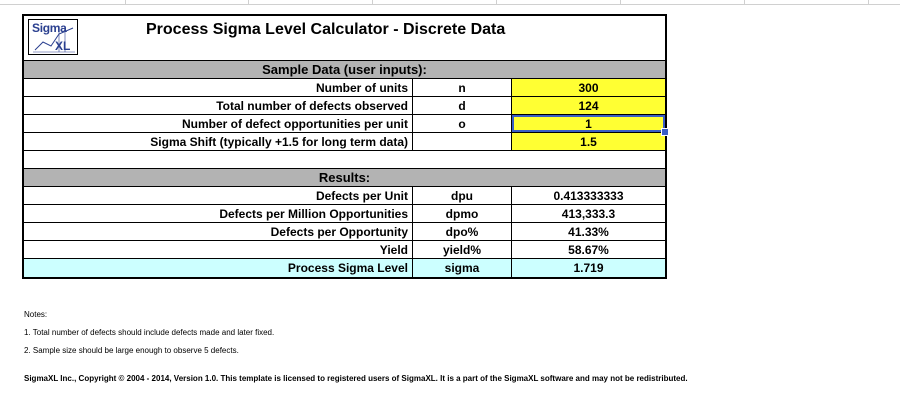  I want to click on input-symbol: o, so click(462, 123).